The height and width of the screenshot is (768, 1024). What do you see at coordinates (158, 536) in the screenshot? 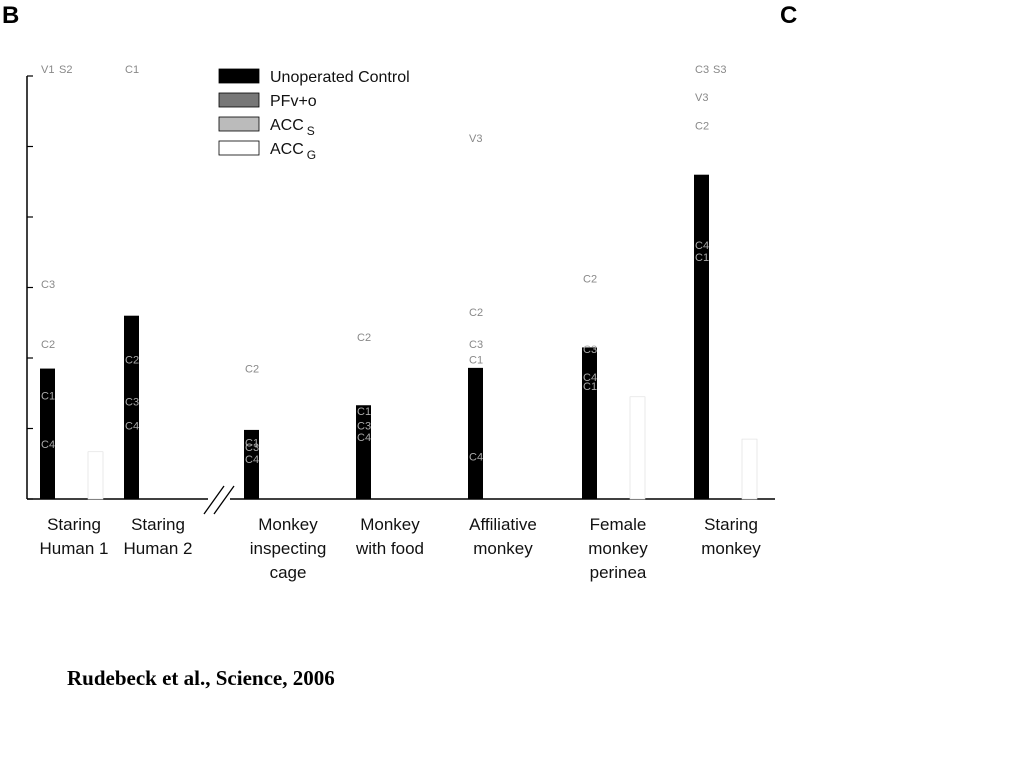
I see `category-label: Staring Human 2` at bounding box center [158, 536].